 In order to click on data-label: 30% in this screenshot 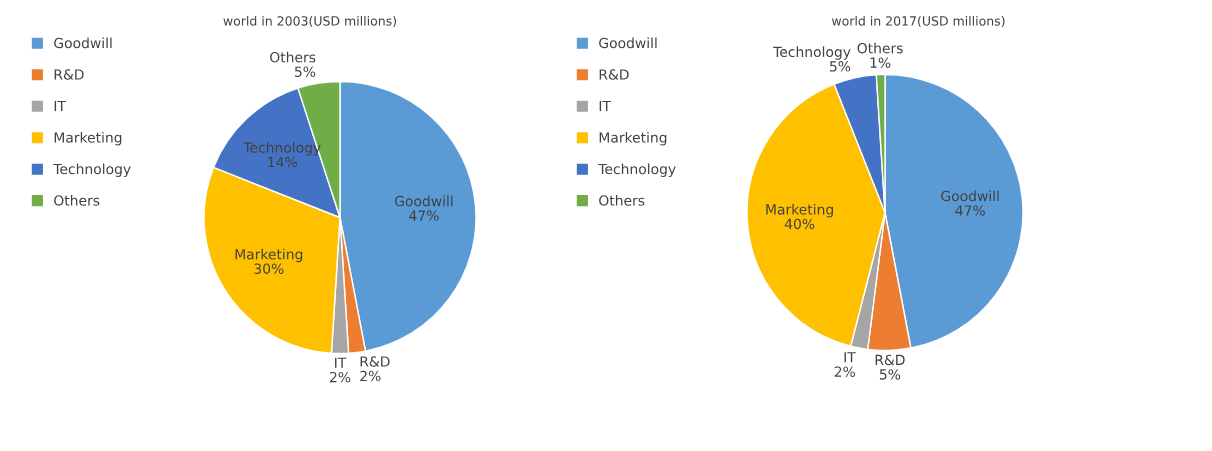, I will do `click(269, 268)`.